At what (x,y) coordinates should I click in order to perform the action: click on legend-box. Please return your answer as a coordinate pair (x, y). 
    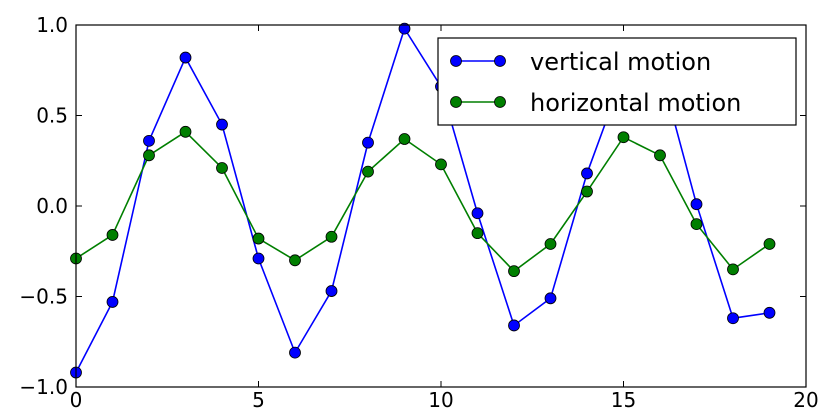
    Looking at the image, I should click on (617, 81).